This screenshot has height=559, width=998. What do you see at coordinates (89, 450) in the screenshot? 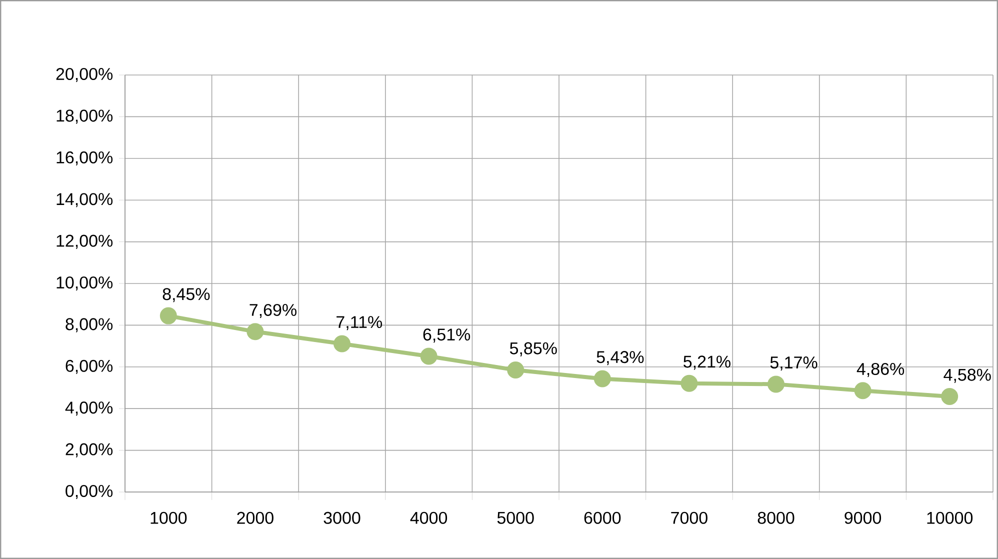
I see `y-tick-label: 2,00%` at bounding box center [89, 450].